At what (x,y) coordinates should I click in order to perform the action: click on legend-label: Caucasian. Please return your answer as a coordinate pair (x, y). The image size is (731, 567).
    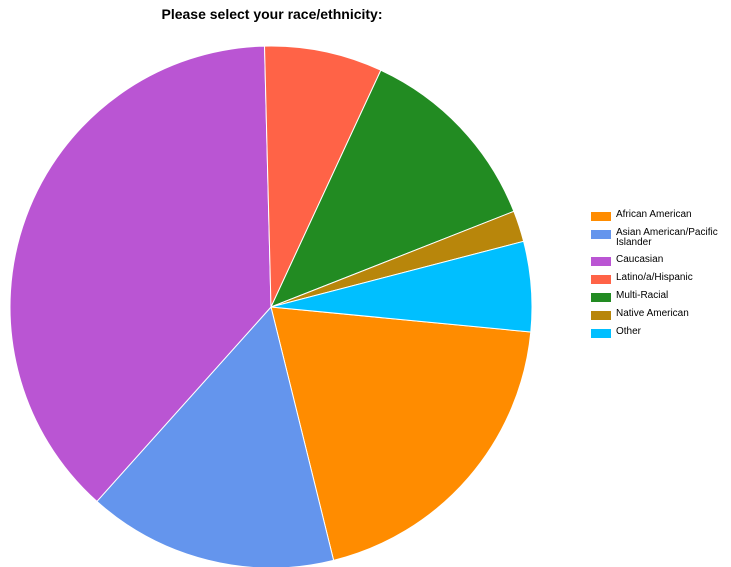
    Looking at the image, I should click on (640, 259).